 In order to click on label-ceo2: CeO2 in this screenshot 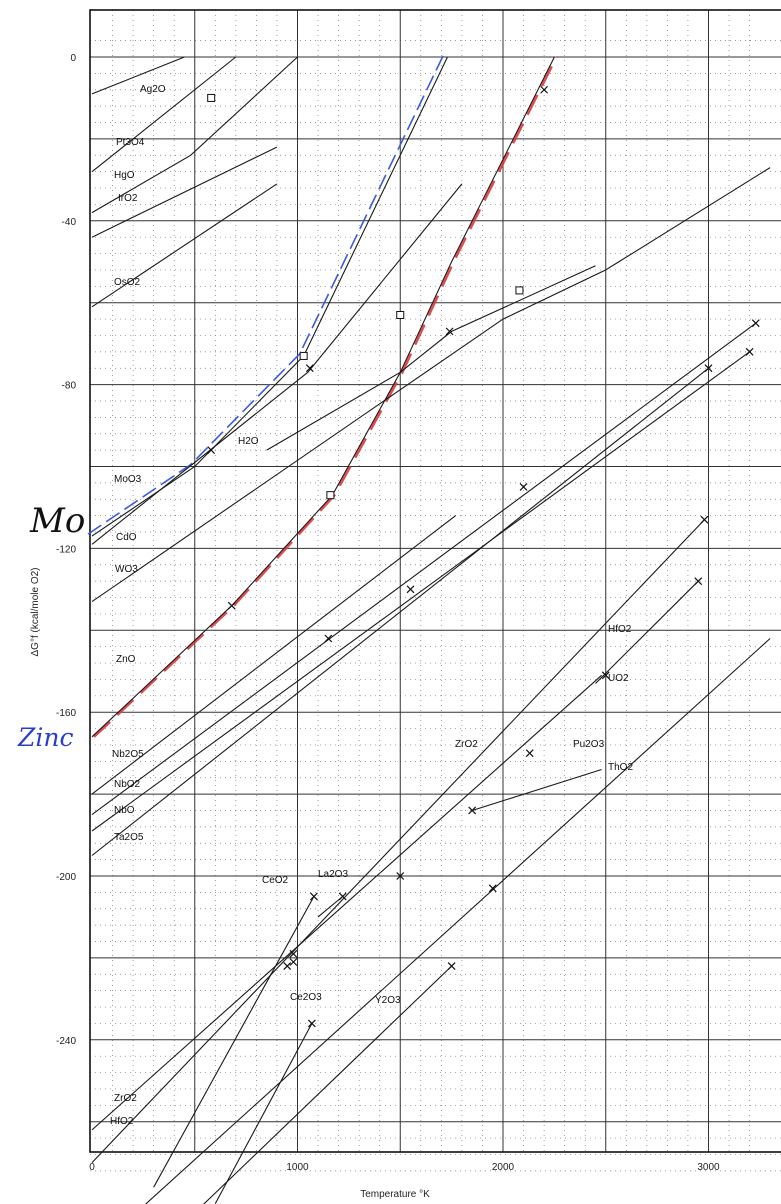, I will do `click(275, 880)`.